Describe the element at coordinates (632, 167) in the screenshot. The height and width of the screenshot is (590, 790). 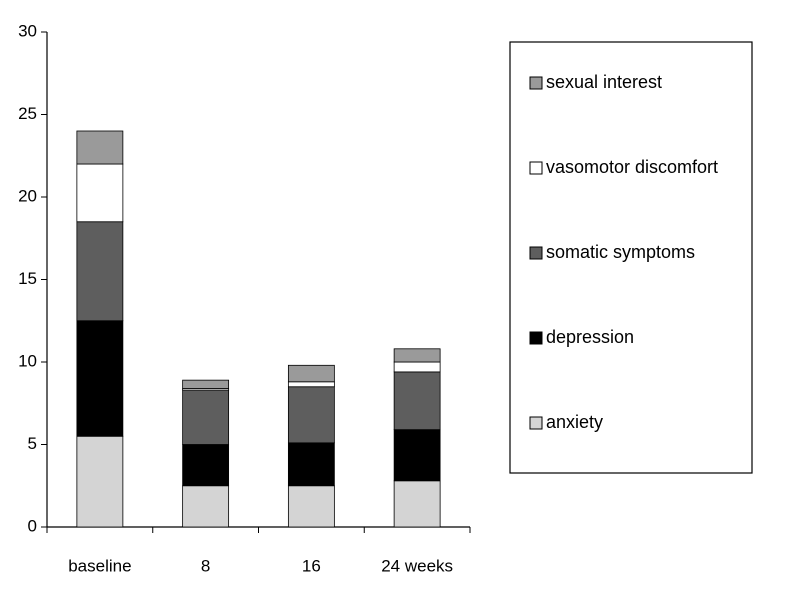
I see `legend-label: vasomotor discomfort` at that location.